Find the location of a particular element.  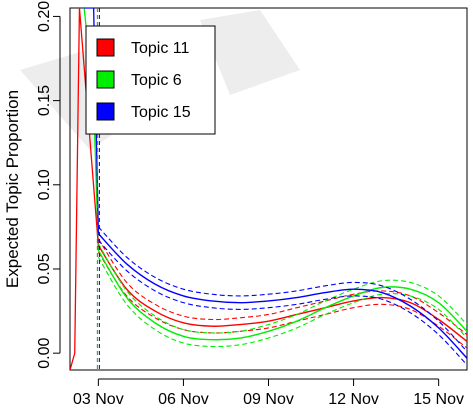

y-axis: 0.00 0.05 0.10 0.15 0.20 is located at coordinates (48, 185).